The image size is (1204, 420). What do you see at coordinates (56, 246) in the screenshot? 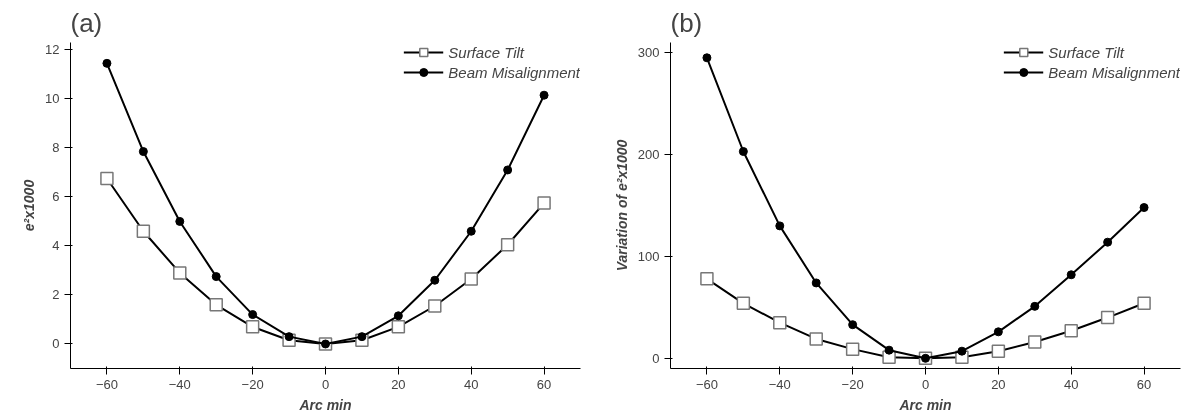
I see `y-tick-label: 4` at bounding box center [56, 246].